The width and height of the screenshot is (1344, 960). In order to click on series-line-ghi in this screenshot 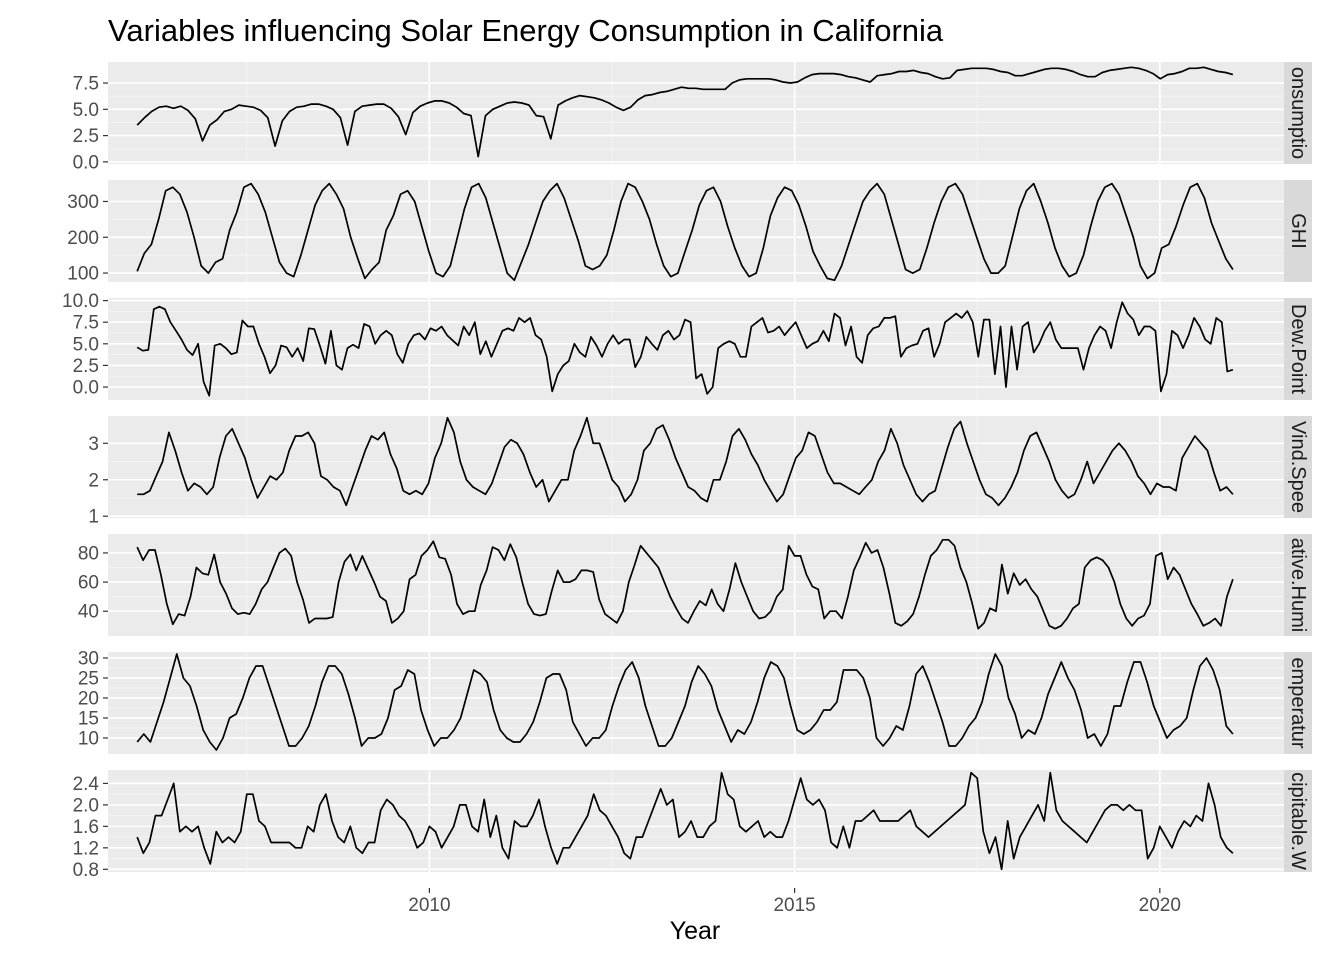, I will do `click(685, 232)`.